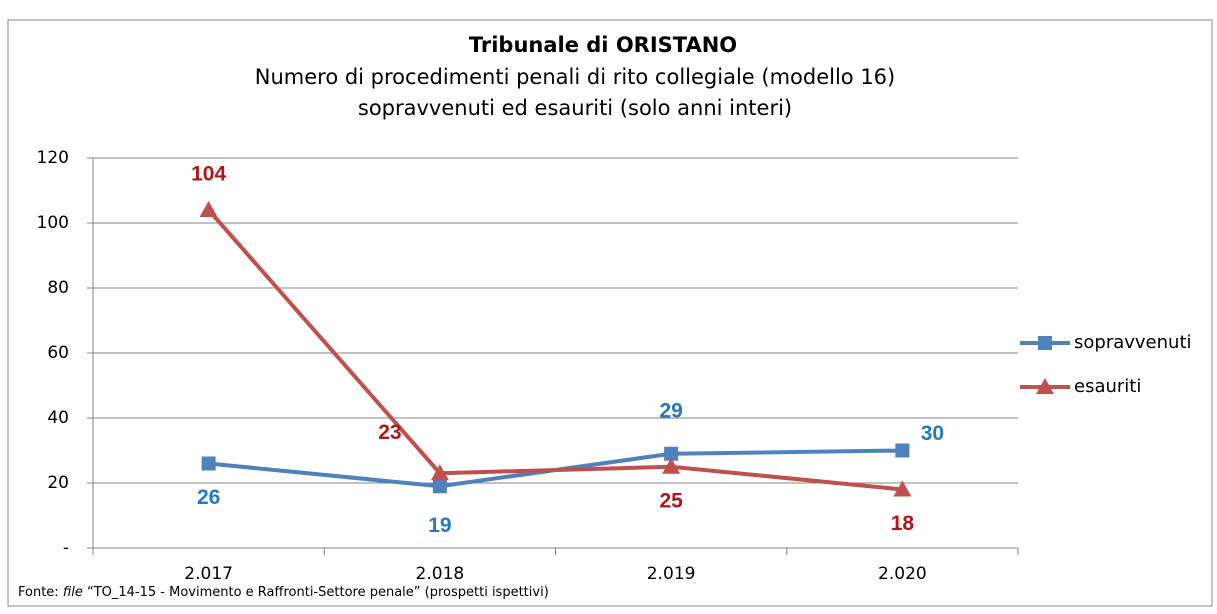 This screenshot has height=614, width=1217. What do you see at coordinates (1107, 386) in the screenshot?
I see `legend-label: esauriti` at bounding box center [1107, 386].